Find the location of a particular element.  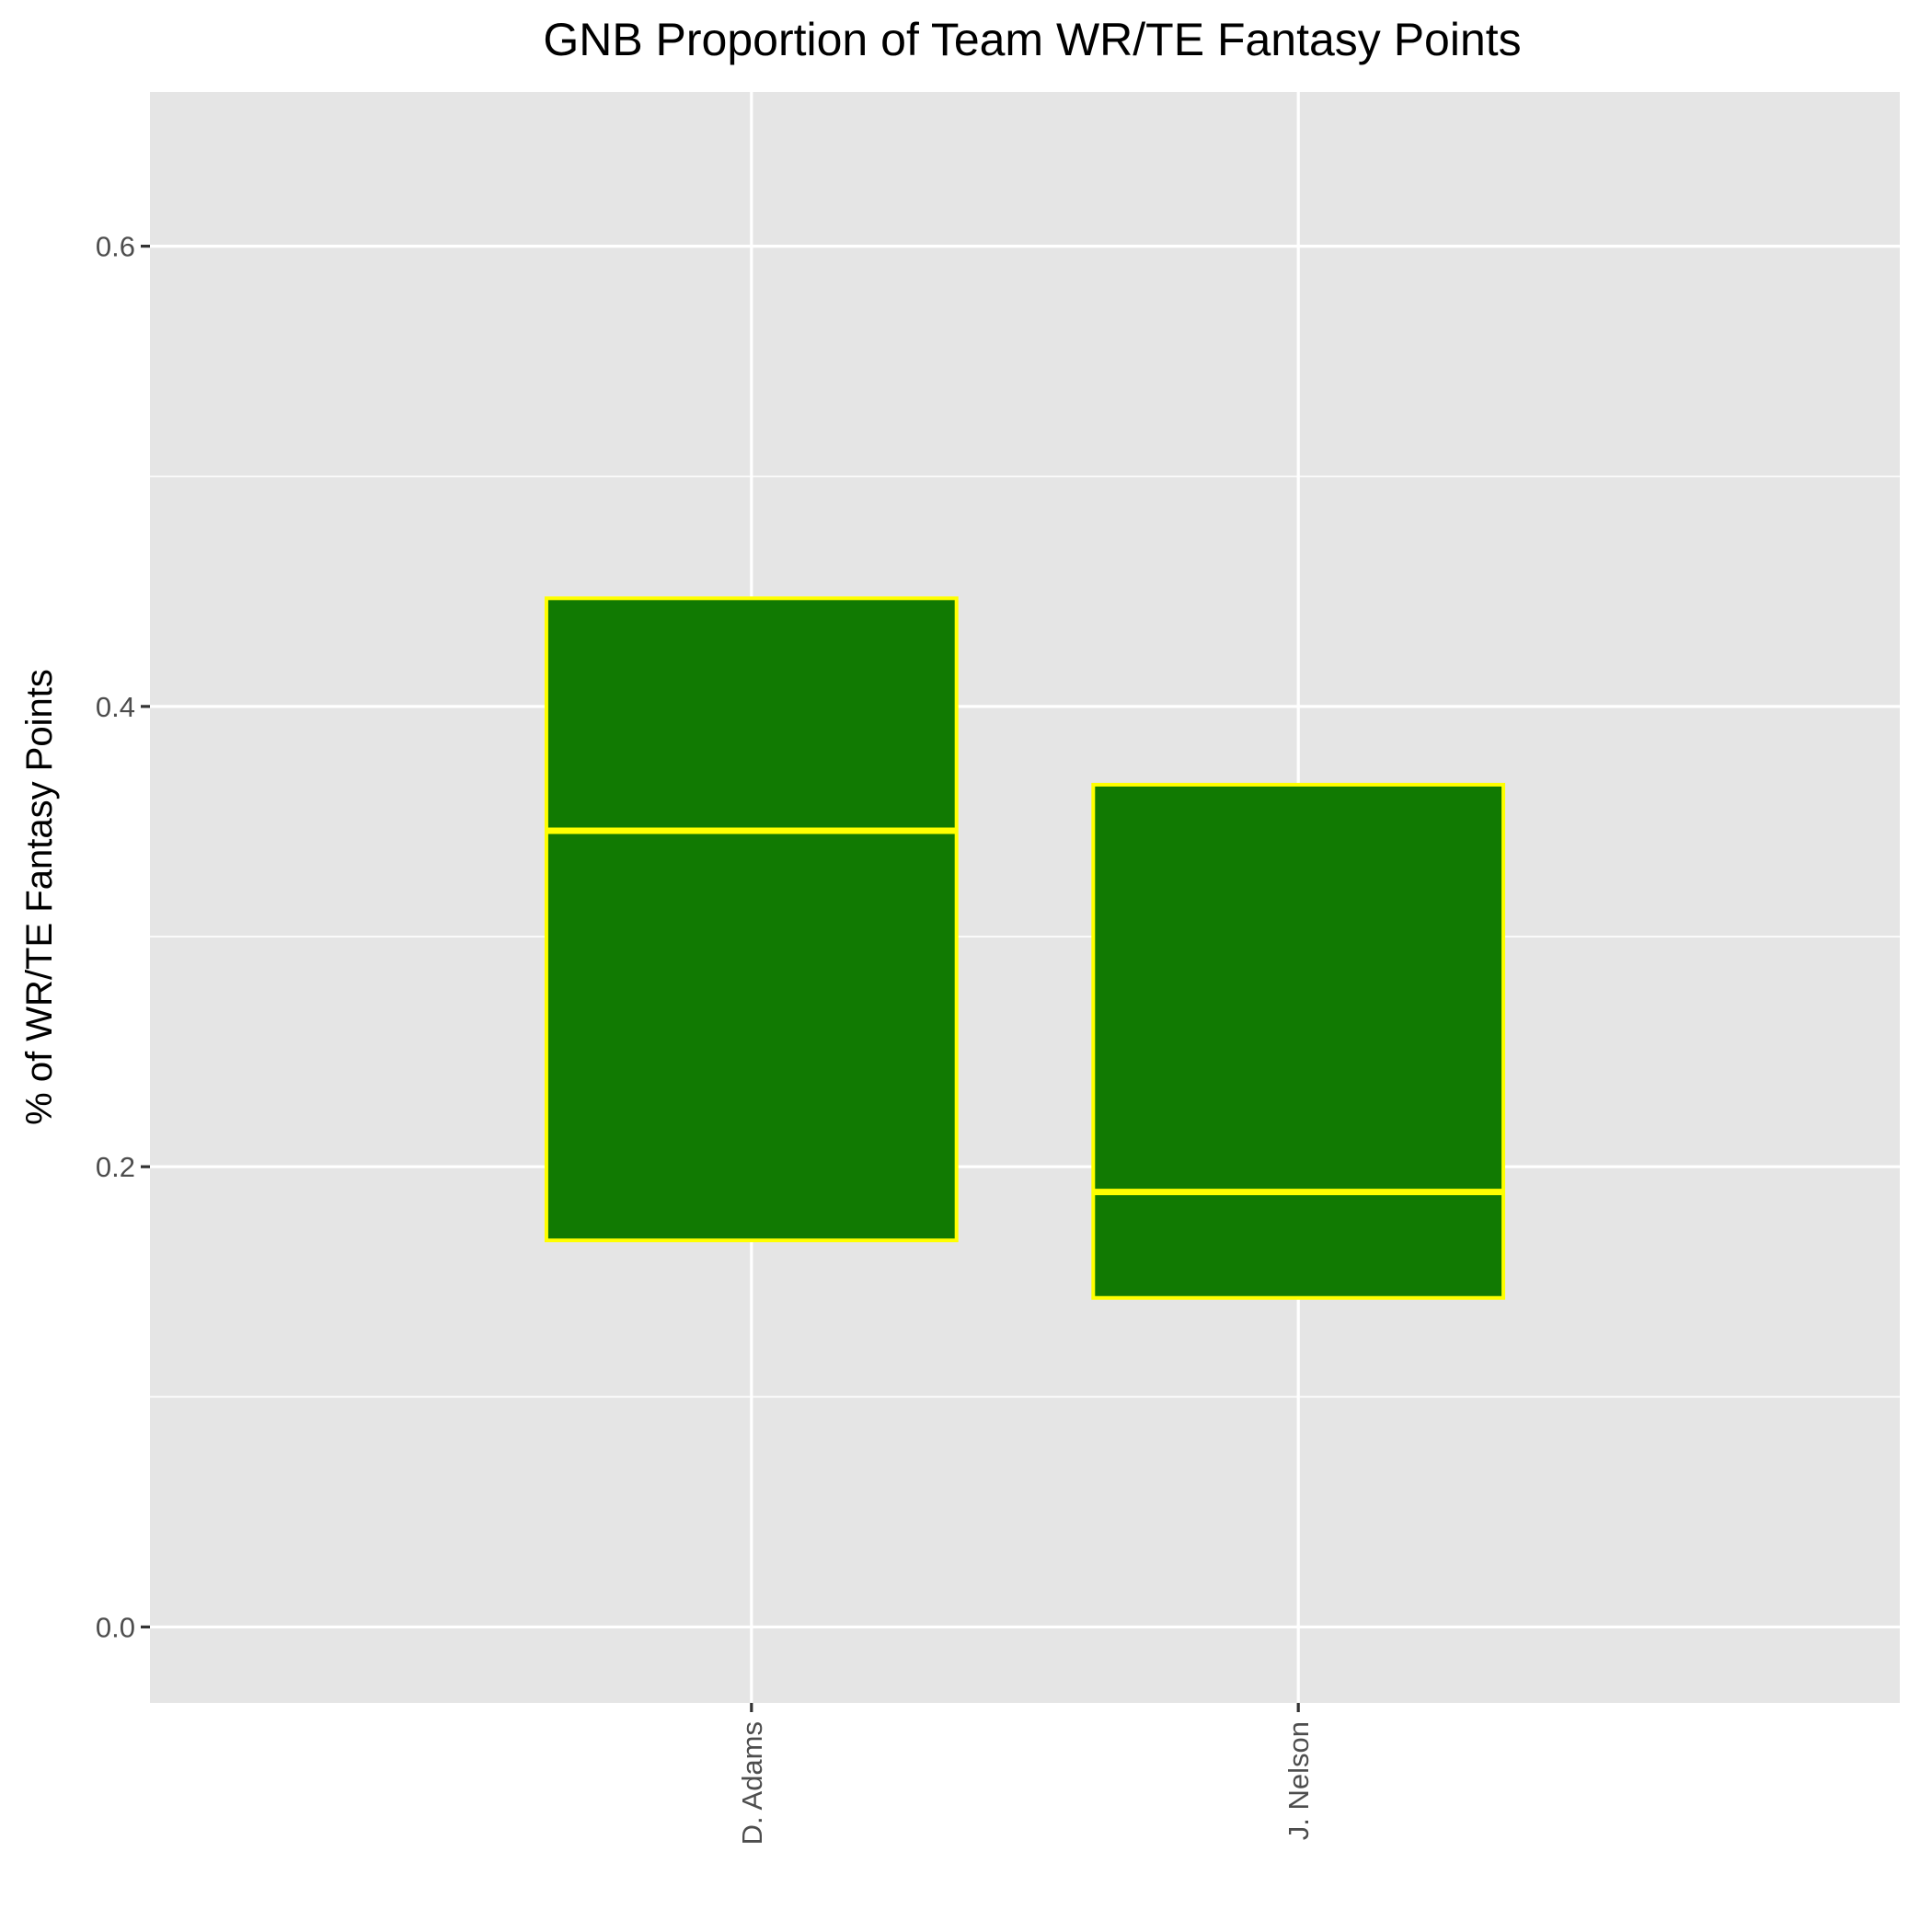

box-j-nelson is located at coordinates (1298, 1041).